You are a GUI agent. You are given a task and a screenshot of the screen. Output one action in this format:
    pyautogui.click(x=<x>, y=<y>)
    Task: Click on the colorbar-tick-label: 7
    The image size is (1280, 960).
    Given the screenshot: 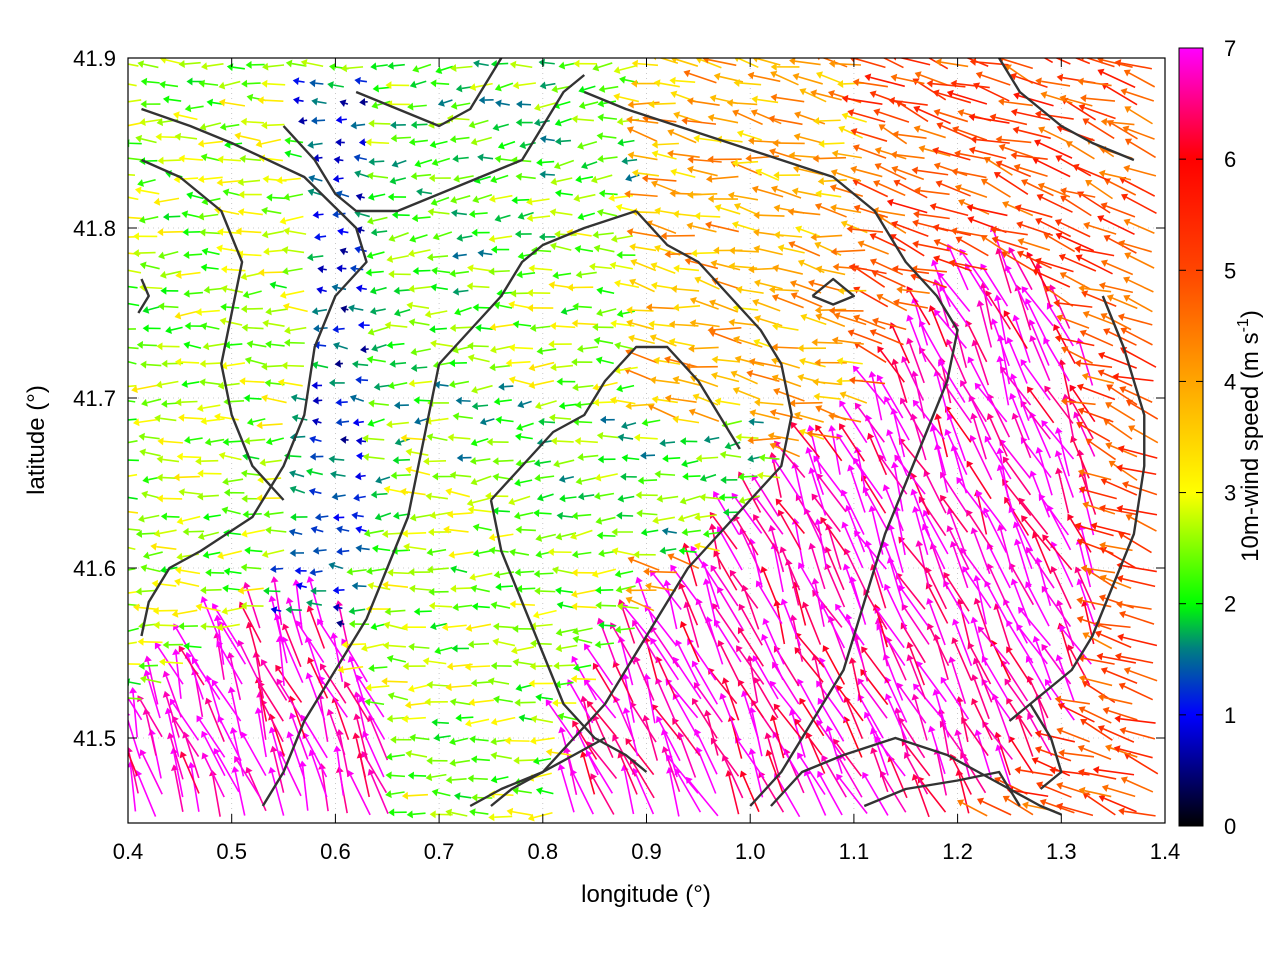 What is the action you would take?
    pyautogui.click(x=1230, y=48)
    